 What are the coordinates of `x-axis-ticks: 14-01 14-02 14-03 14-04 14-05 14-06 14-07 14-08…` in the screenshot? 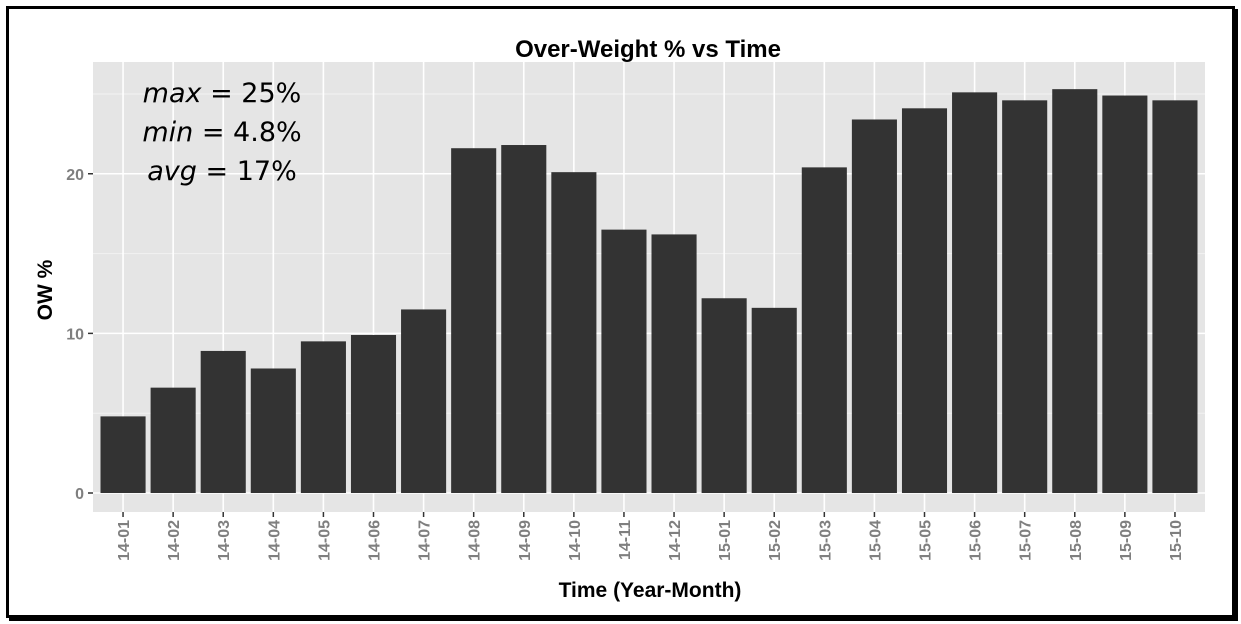 It's located at (650, 536).